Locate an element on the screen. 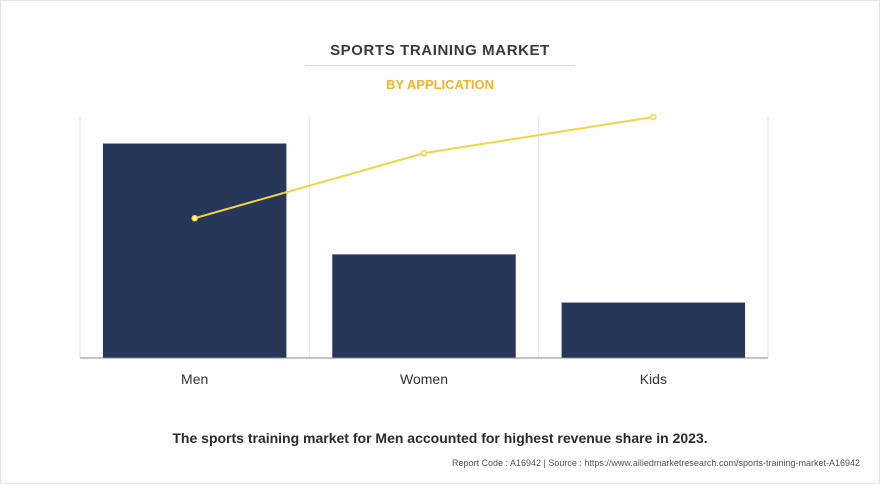 The width and height of the screenshot is (880, 484). bar-kids is located at coordinates (653, 330).